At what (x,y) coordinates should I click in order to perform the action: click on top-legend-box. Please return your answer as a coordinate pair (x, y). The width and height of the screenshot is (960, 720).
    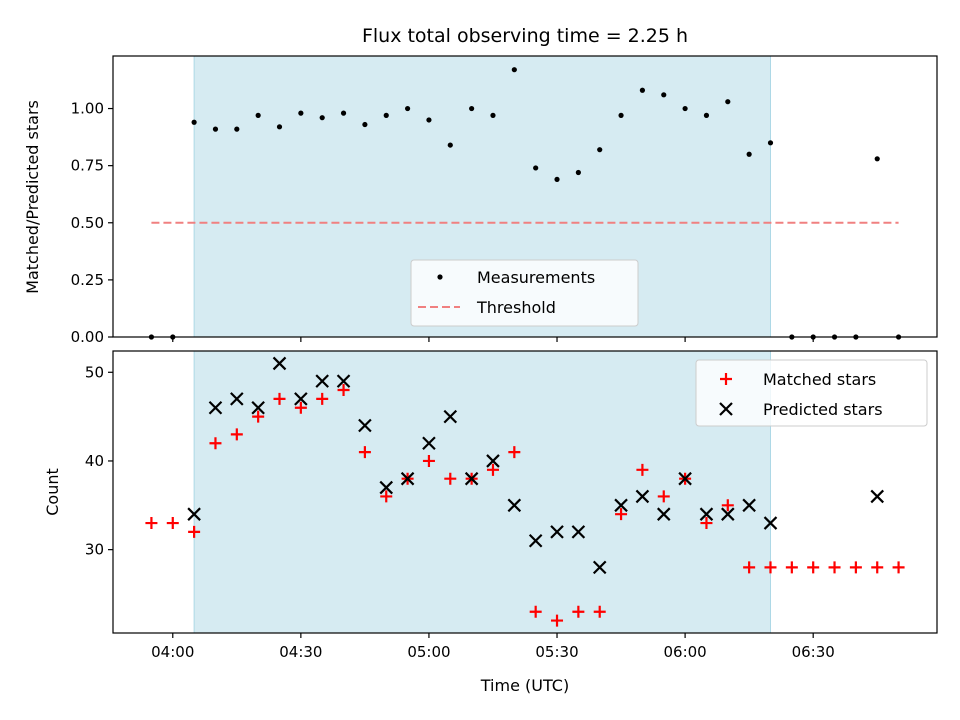
    Looking at the image, I should click on (524, 293).